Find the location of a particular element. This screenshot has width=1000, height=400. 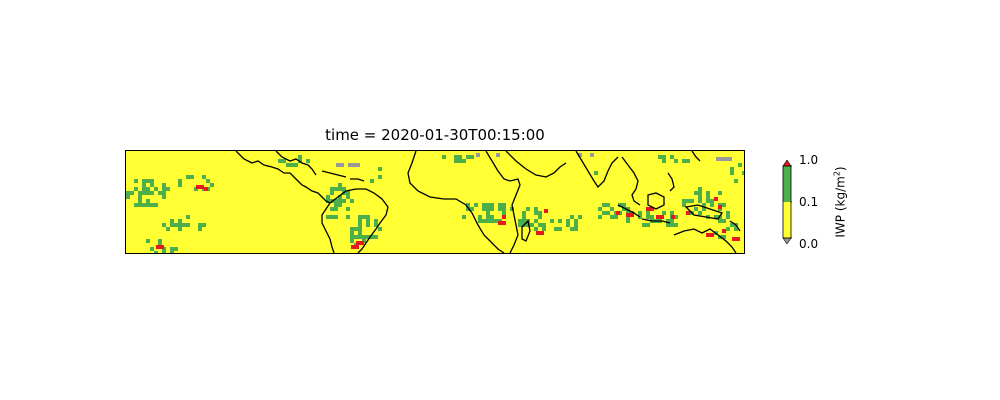

colorbar-label: IWP (kg/m2) is located at coordinates (840, 201).